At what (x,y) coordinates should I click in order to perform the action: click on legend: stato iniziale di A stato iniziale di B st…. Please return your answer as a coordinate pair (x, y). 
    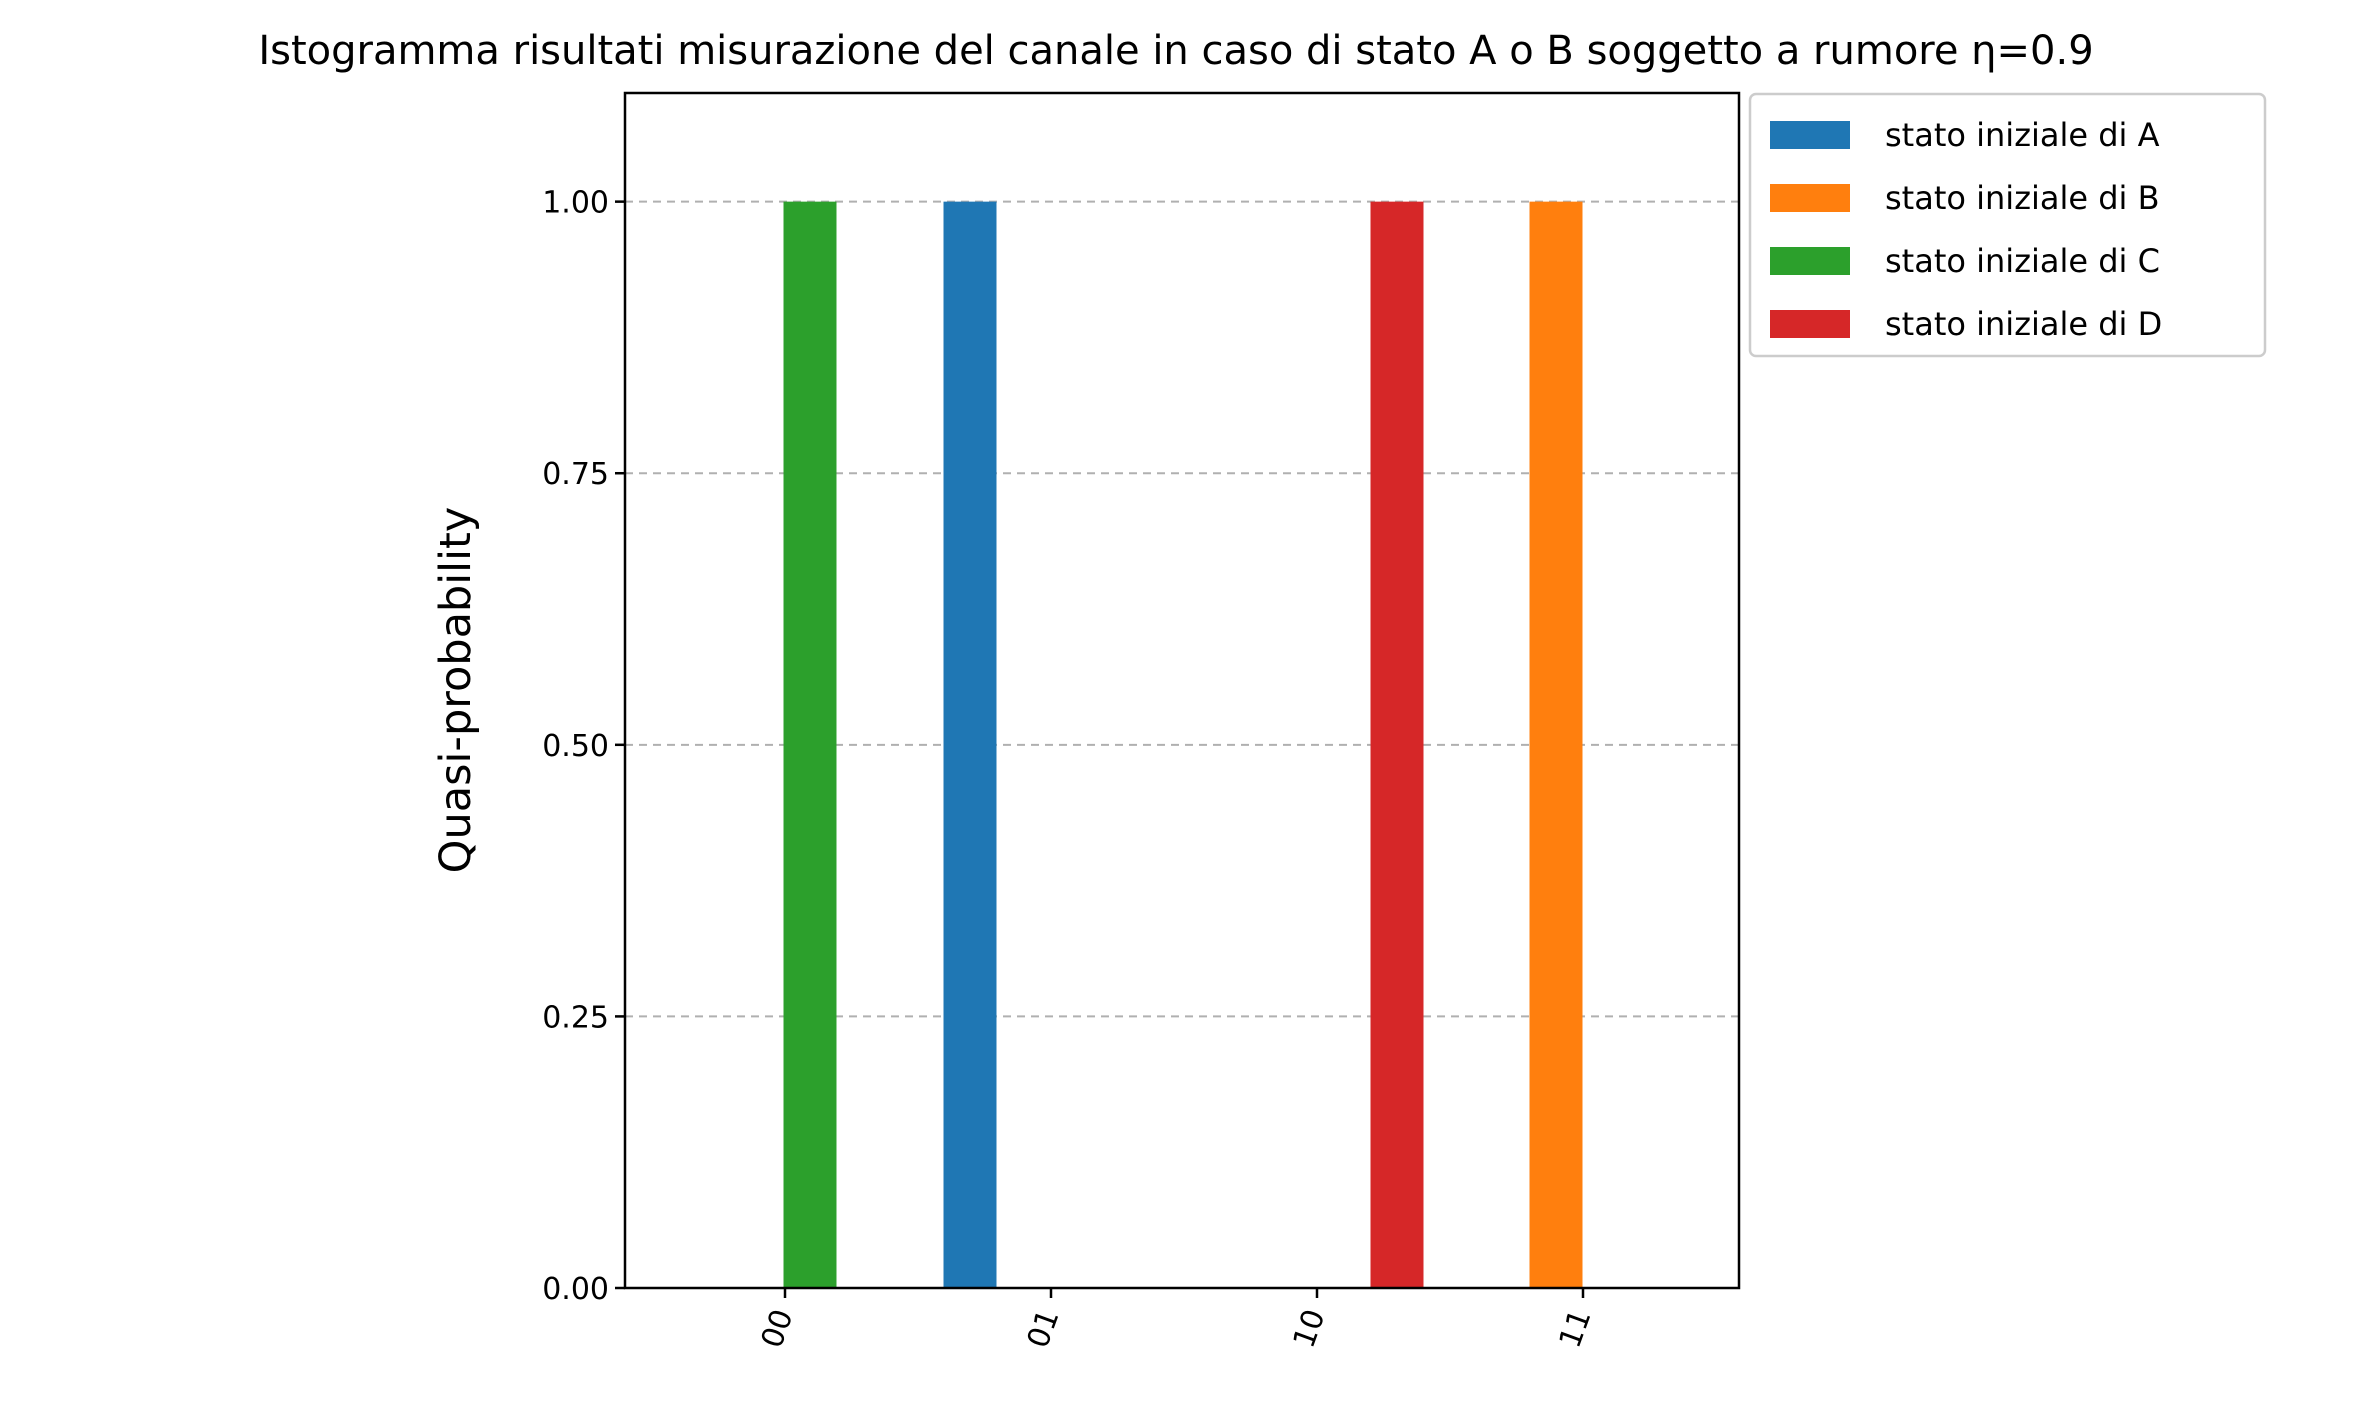
    Looking at the image, I should click on (2007, 225).